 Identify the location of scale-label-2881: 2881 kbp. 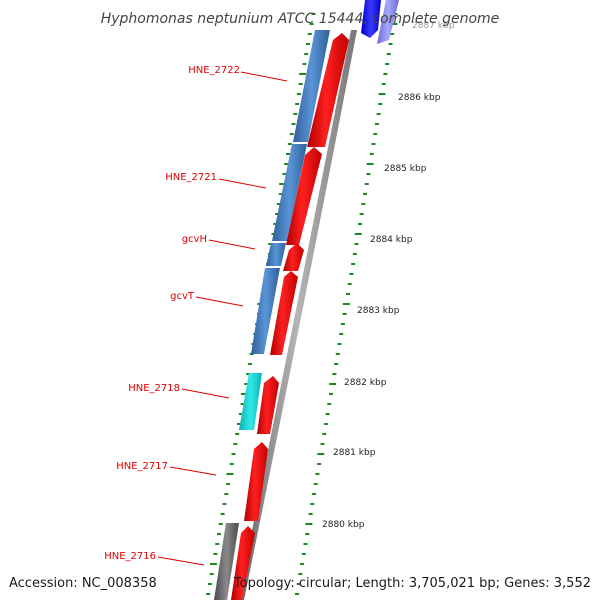
(354, 453).